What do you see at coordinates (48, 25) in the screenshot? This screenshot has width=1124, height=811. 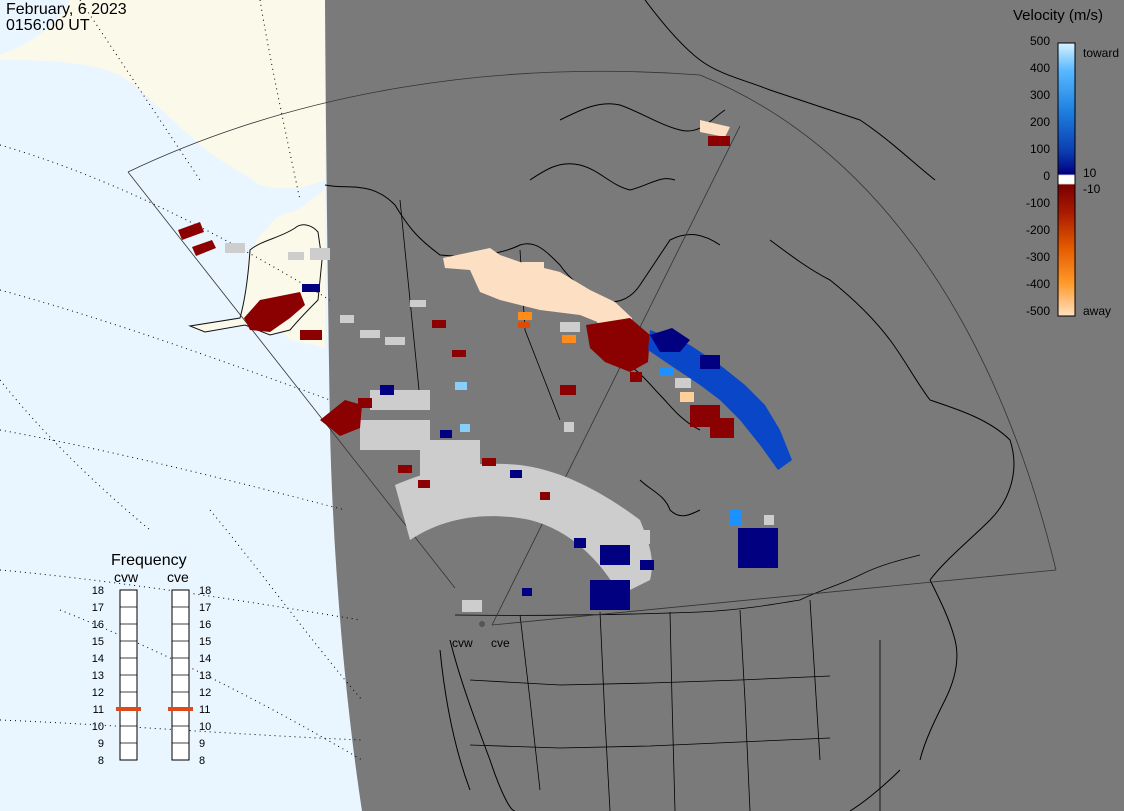 I see `time-label: 0156:00 UT` at bounding box center [48, 25].